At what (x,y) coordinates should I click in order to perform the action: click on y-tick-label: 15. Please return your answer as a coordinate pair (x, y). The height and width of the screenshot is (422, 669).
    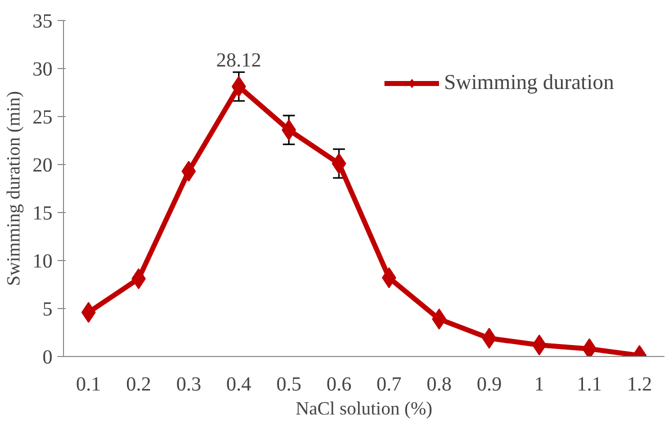
    Looking at the image, I should click on (42, 213).